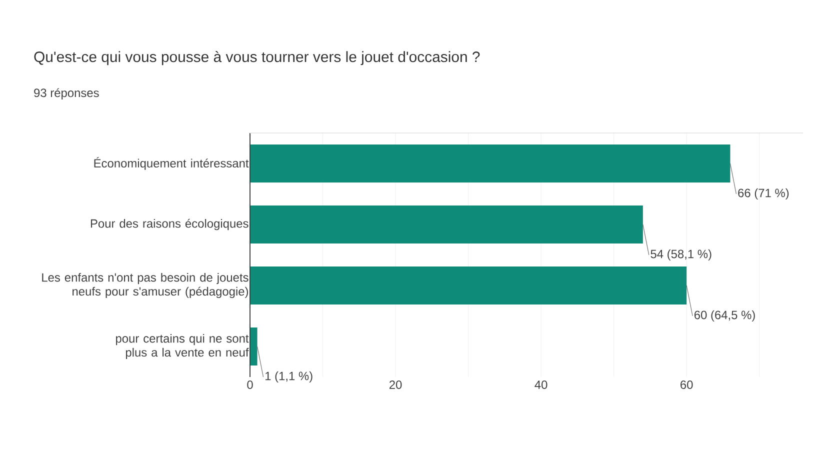  Describe the element at coordinates (724, 316) in the screenshot. I see `data-label: 60 (64,5 %)` at that location.